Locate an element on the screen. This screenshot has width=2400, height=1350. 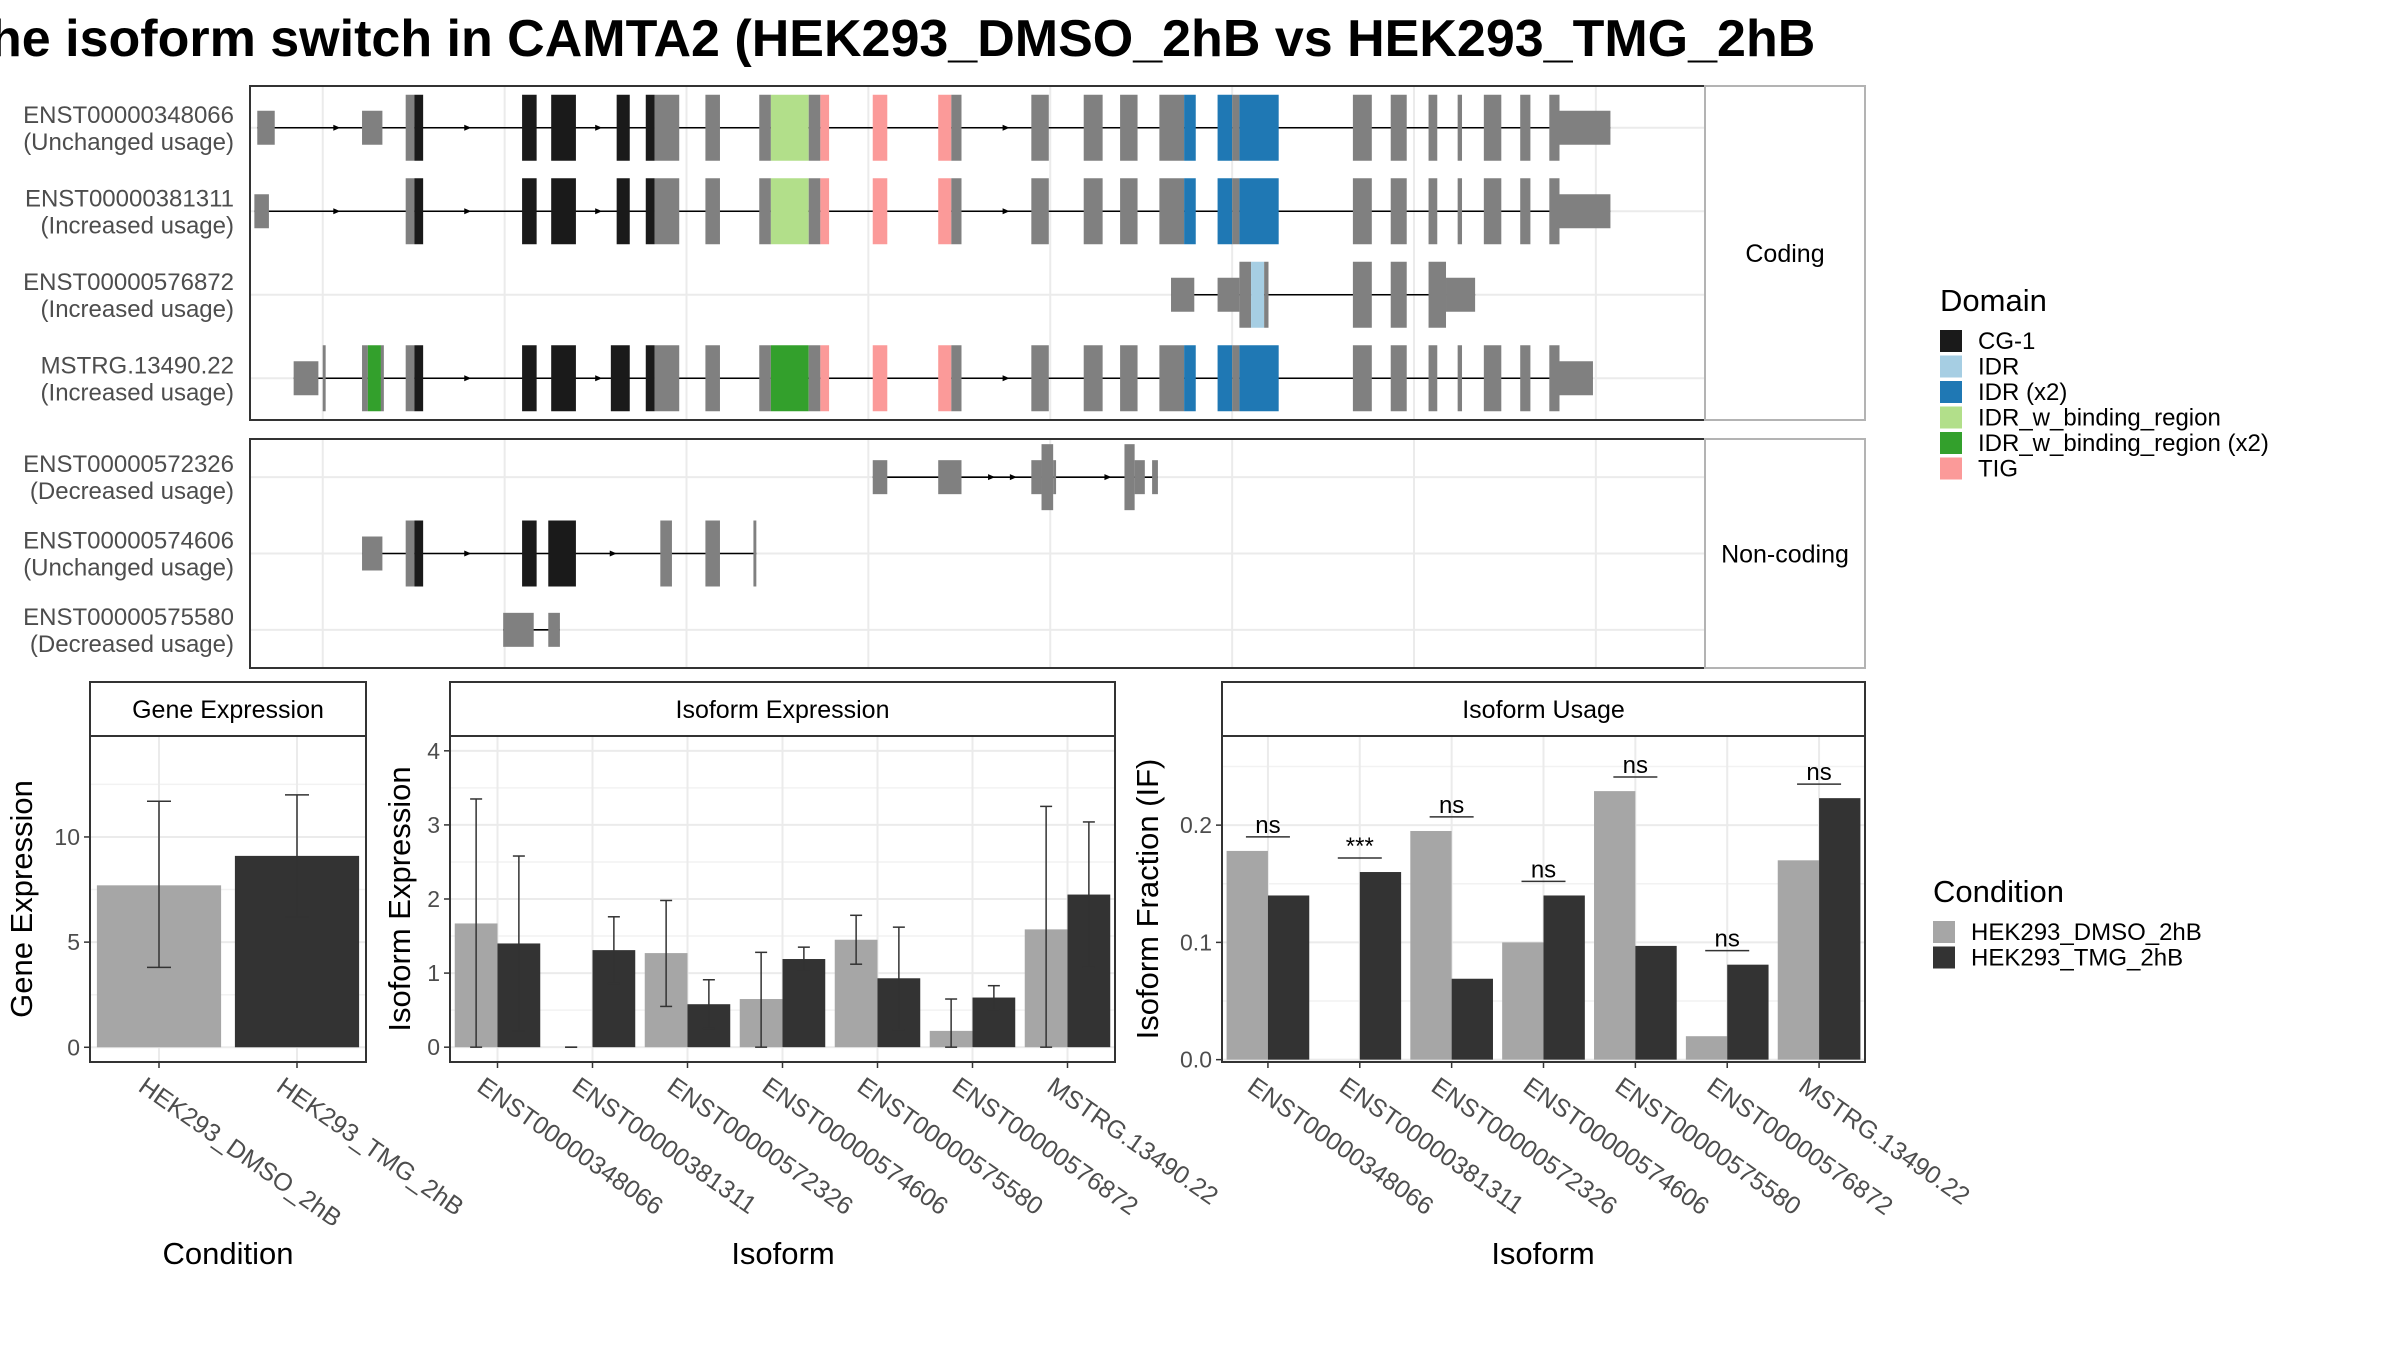
y-axis-title: Isoform Expression is located at coordinates (399, 898).